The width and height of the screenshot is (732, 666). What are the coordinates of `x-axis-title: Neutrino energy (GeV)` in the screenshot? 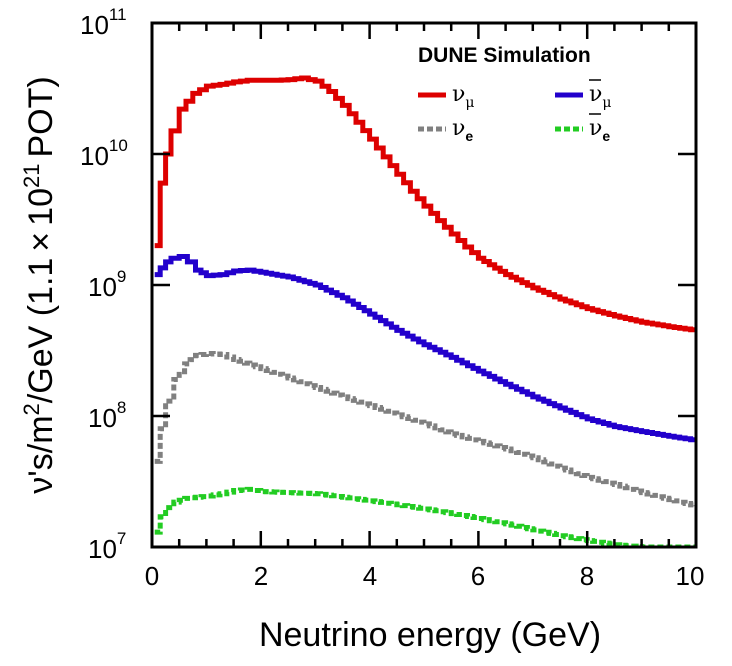 It's located at (430, 635).